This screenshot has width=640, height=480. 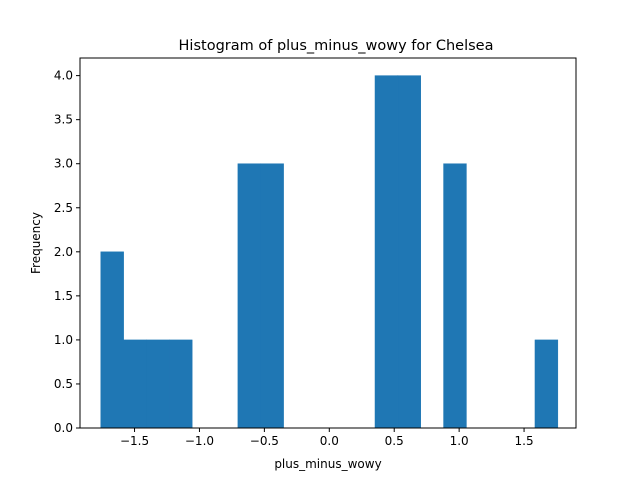 What do you see at coordinates (264, 441) in the screenshot?
I see `x-tick-label: −0.5` at bounding box center [264, 441].